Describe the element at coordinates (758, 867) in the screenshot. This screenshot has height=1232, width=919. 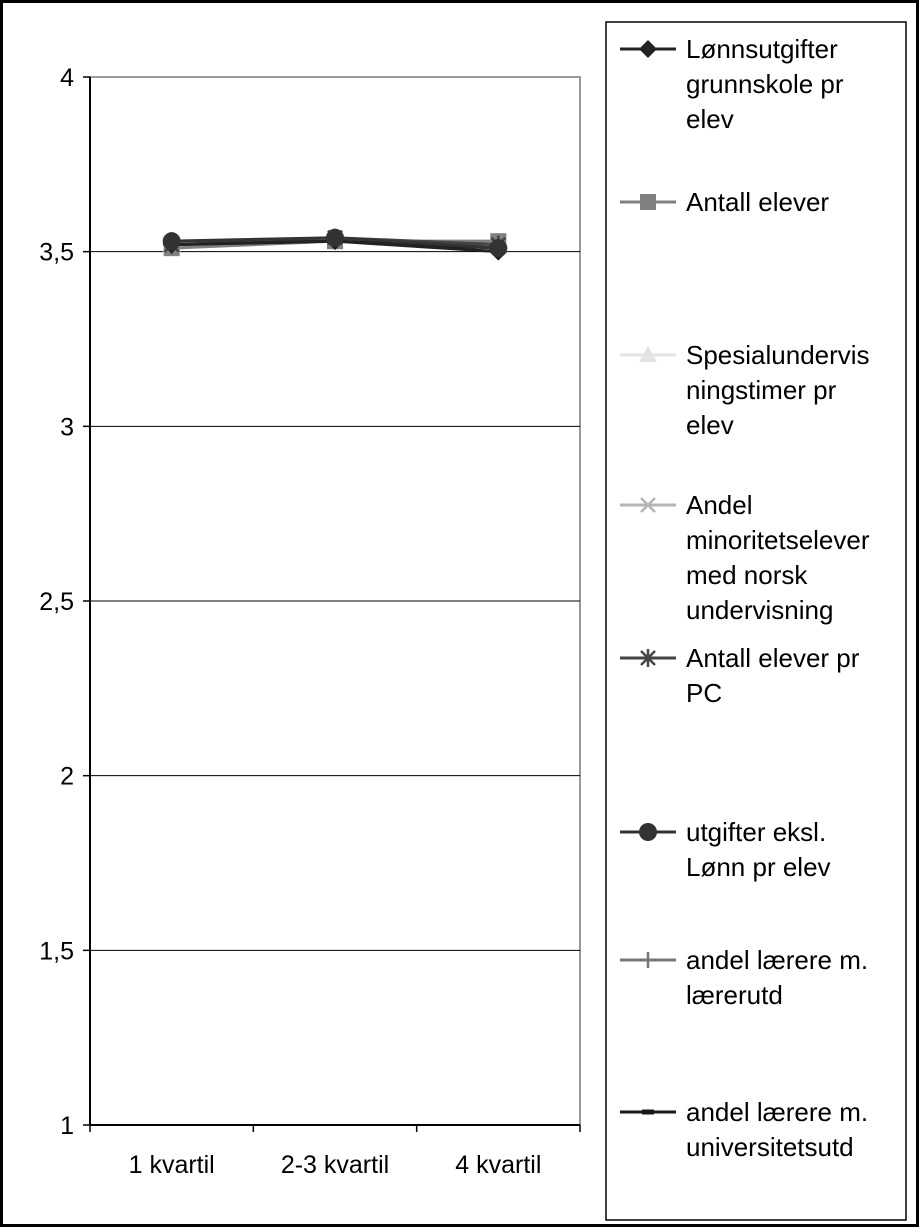
I see `legend-label: Lønn pr elev` at that location.